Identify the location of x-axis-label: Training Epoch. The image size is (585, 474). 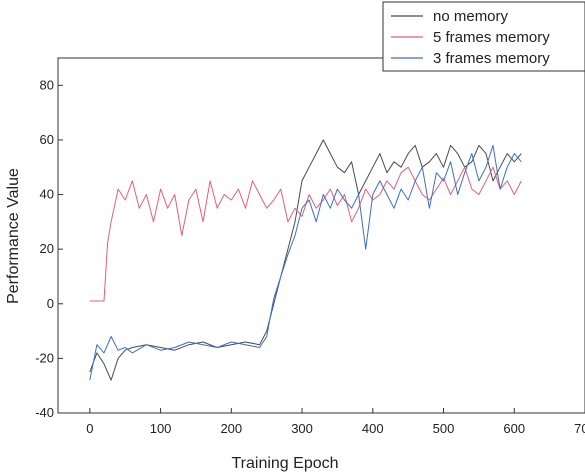
(284, 463).